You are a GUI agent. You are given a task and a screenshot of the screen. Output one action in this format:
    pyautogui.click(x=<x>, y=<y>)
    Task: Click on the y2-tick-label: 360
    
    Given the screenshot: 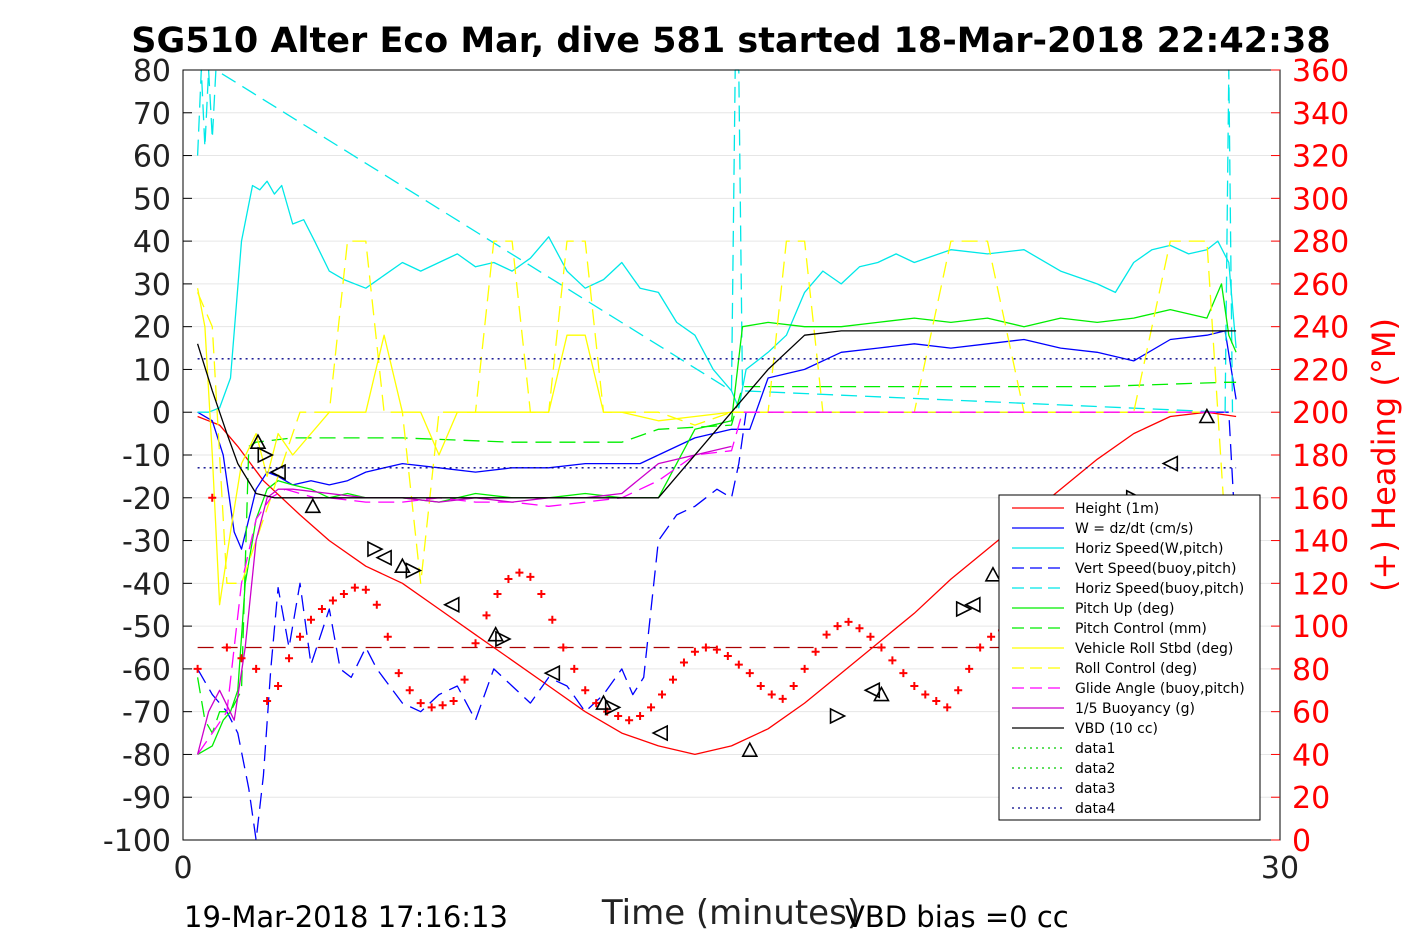 What is the action you would take?
    pyautogui.click(x=1320, y=71)
    